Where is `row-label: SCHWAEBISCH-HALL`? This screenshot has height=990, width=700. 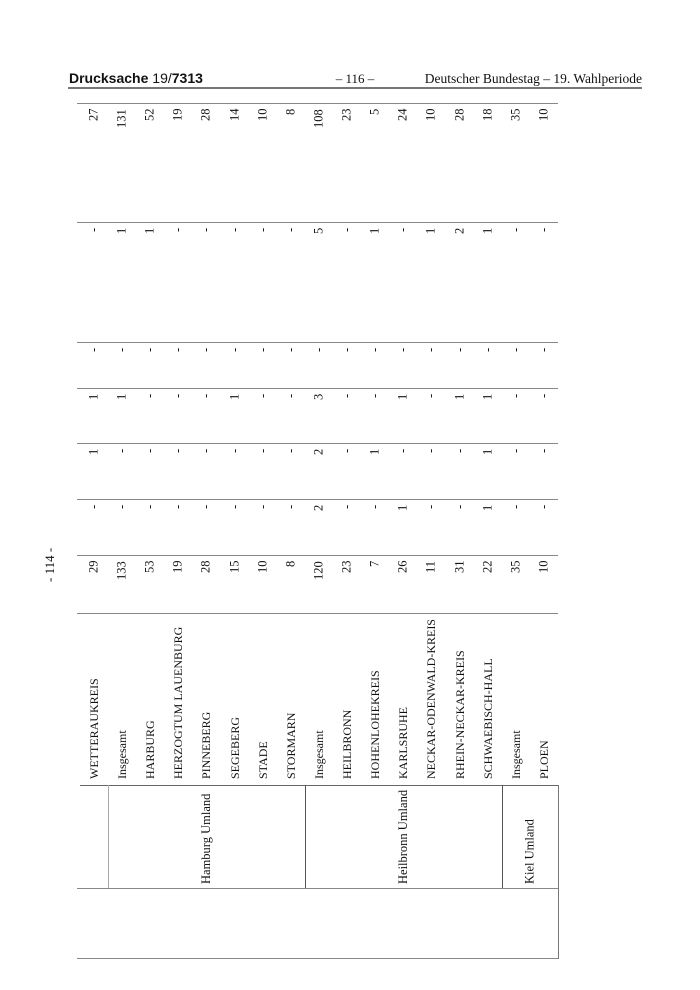
row-label: SCHWAEBISCH-HALL is located at coordinates (487, 718).